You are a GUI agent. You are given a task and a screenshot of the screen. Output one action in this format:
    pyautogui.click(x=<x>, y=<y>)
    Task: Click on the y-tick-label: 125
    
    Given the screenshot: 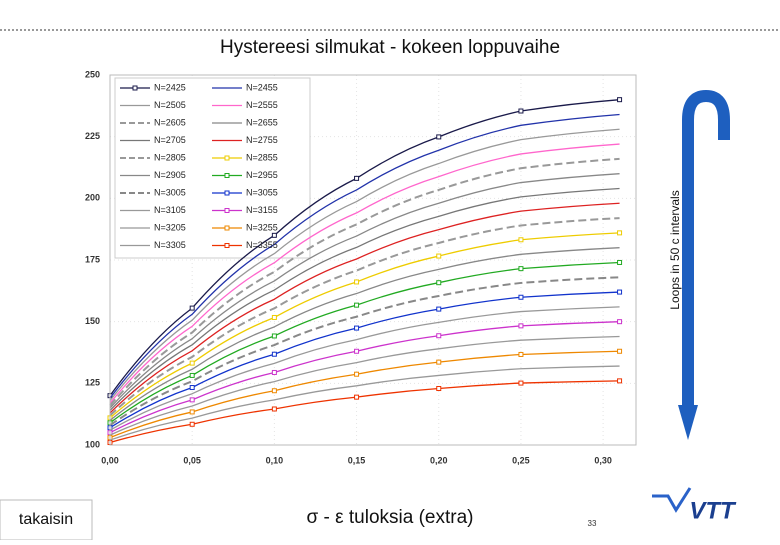 What is the action you would take?
    pyautogui.click(x=92, y=383)
    